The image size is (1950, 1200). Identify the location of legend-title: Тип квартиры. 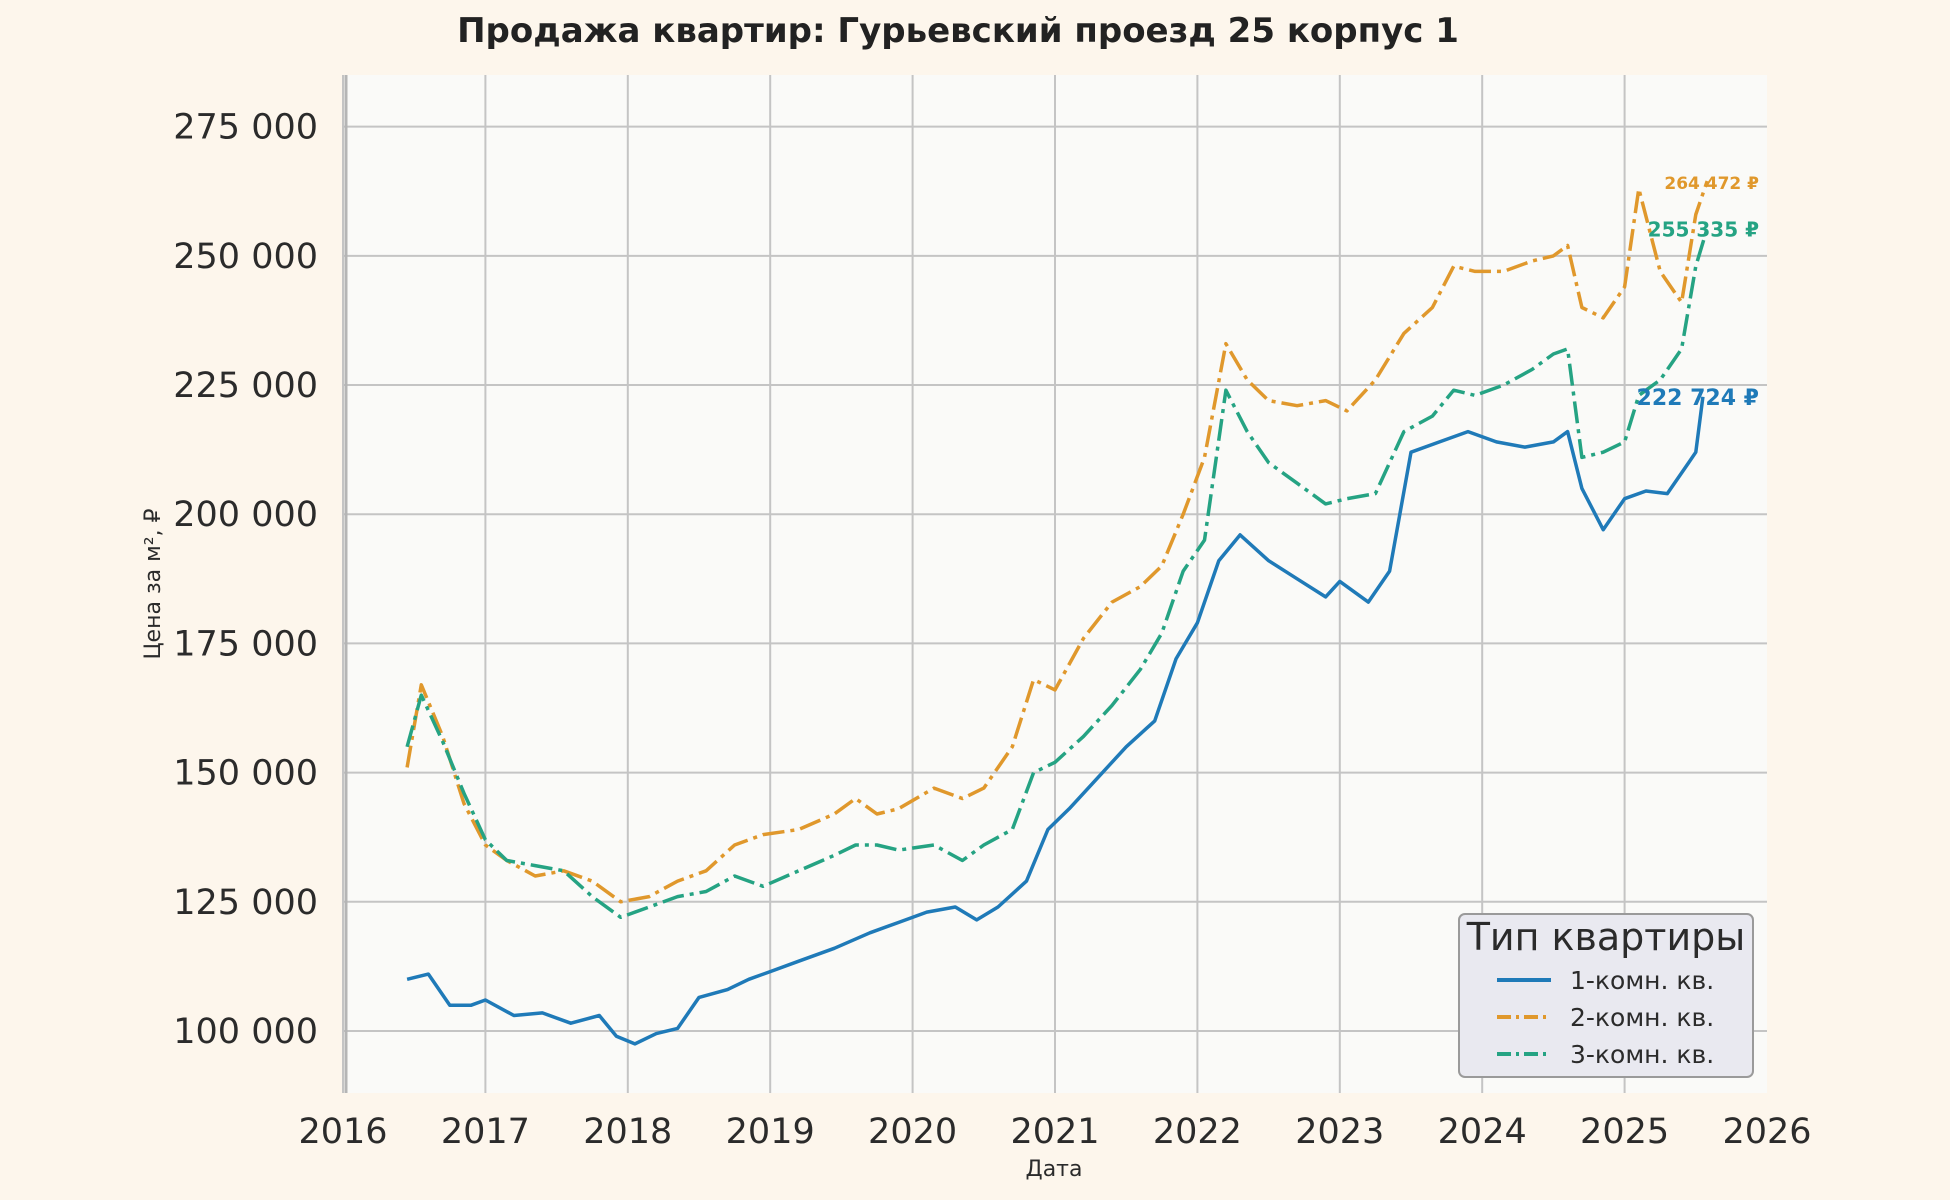
(1606, 937).